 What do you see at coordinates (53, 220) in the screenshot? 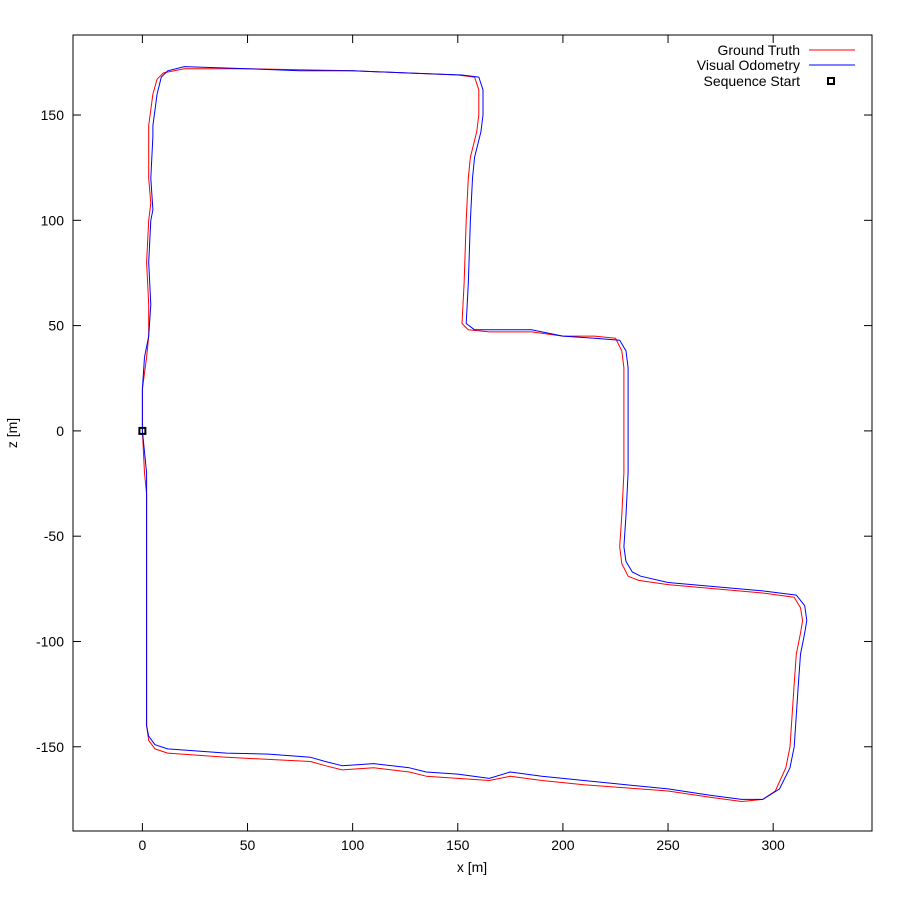
I see `y-tick-label: 100` at bounding box center [53, 220].